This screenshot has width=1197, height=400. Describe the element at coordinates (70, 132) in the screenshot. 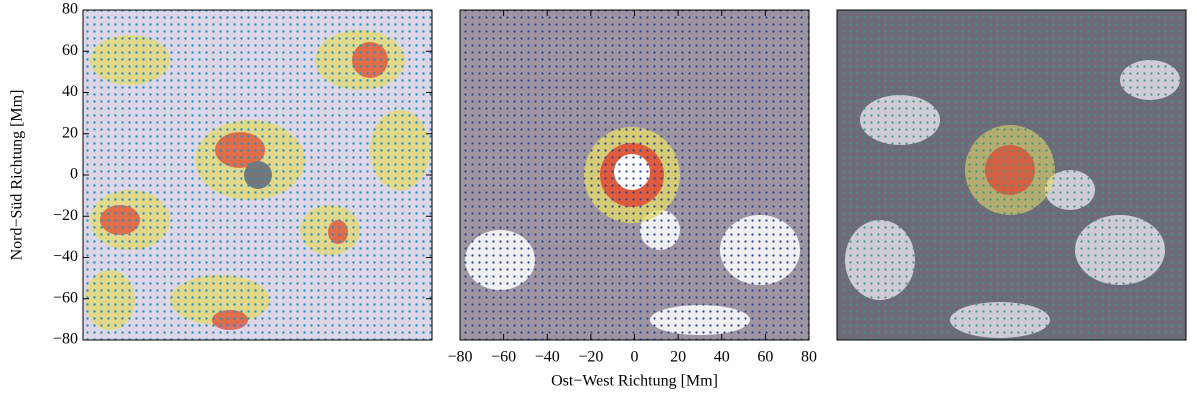

I see `y-tick-label: 20` at that location.